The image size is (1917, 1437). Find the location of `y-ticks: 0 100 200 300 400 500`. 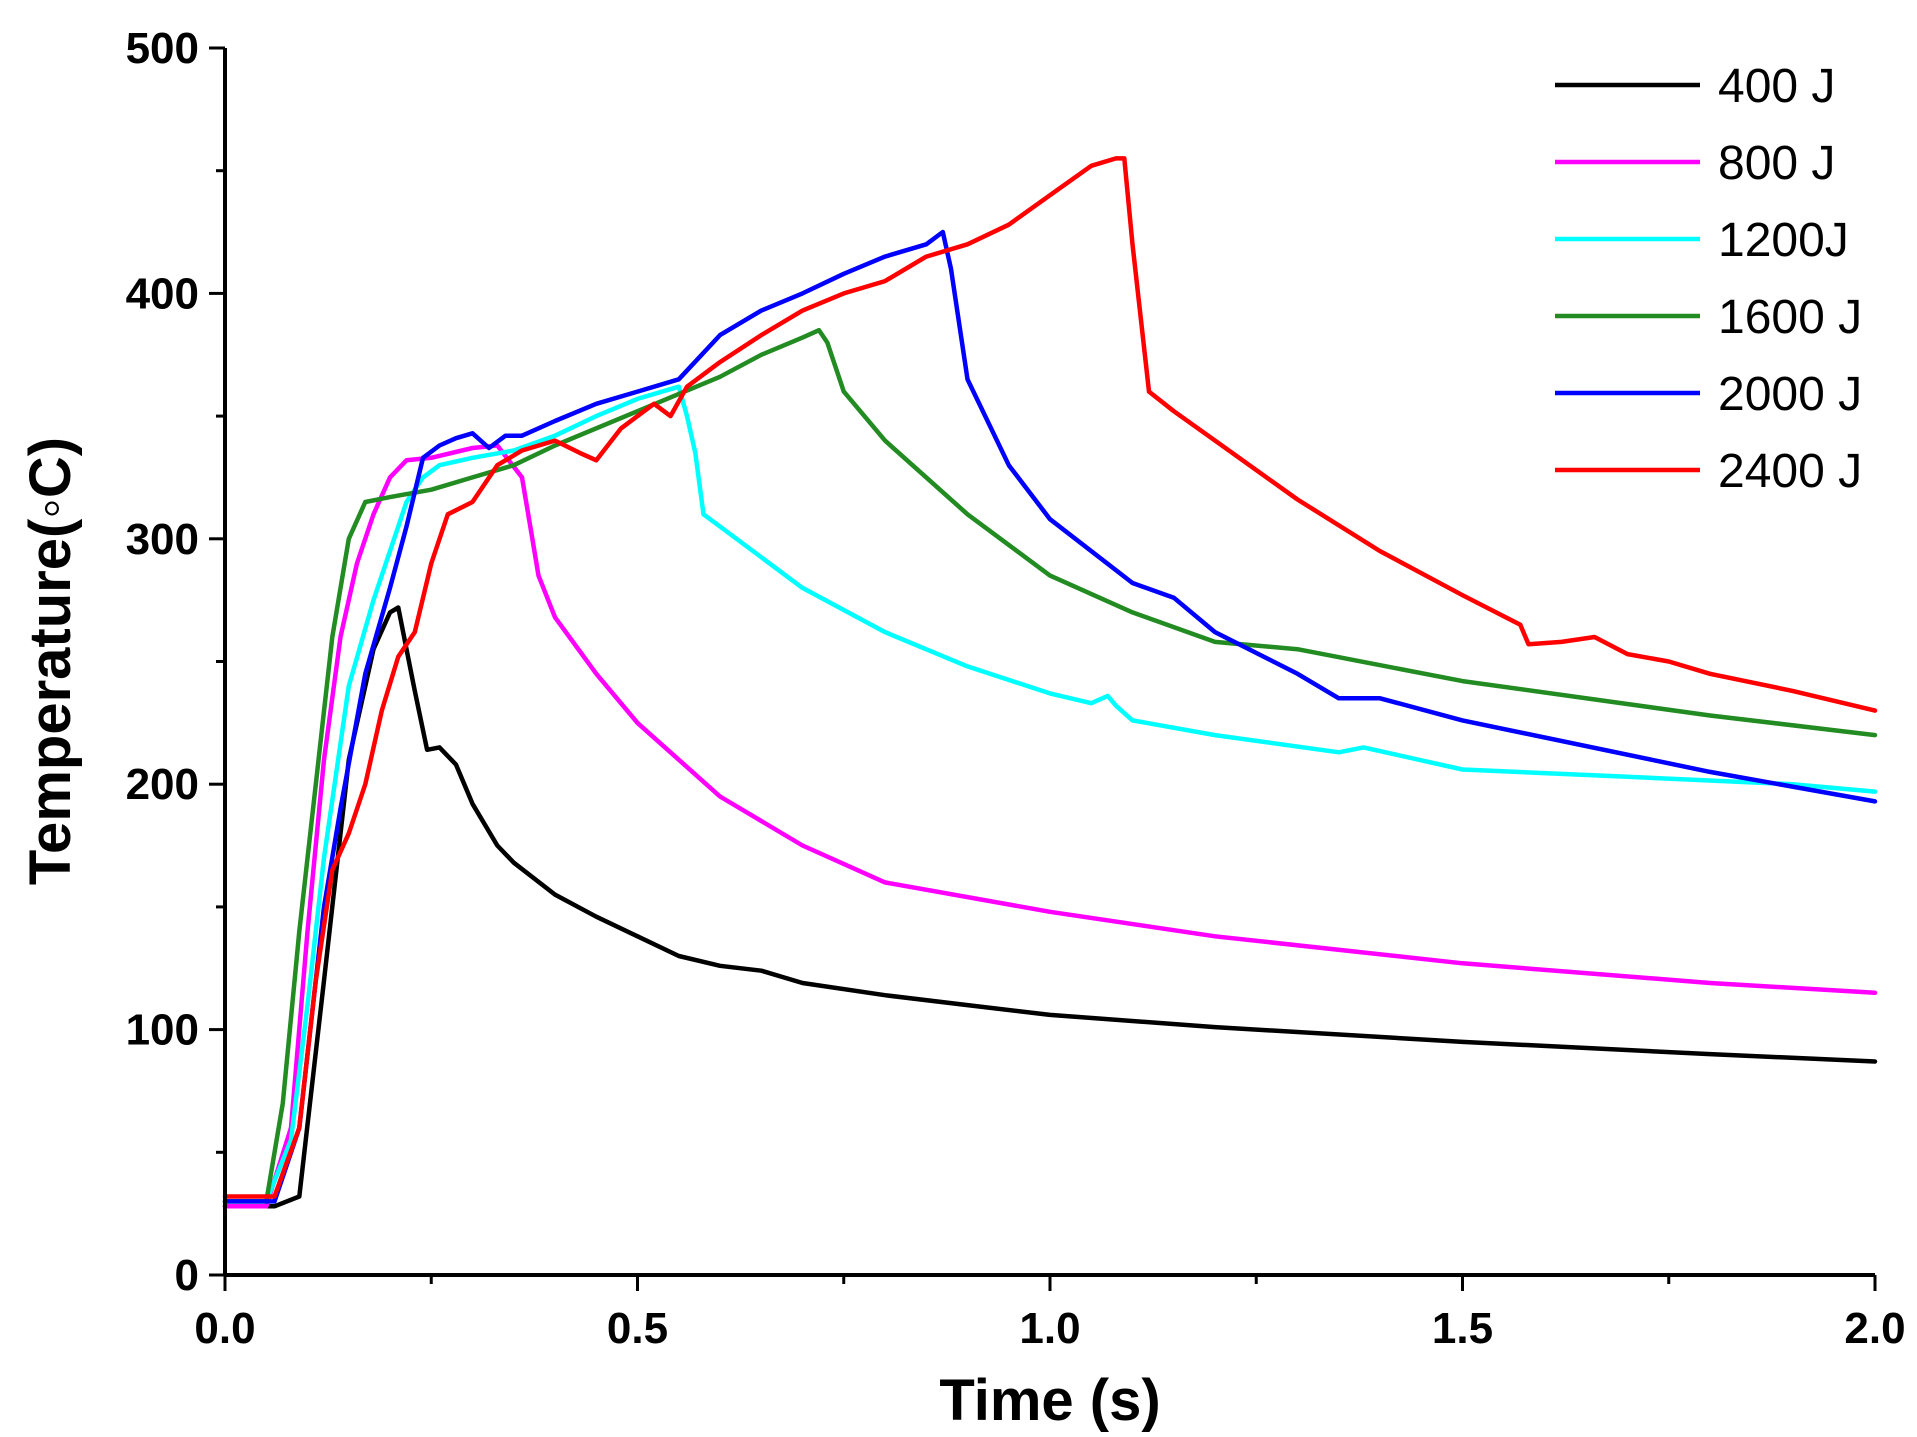

y-ticks: 0 100 200 300 400 500 is located at coordinates (175, 662).